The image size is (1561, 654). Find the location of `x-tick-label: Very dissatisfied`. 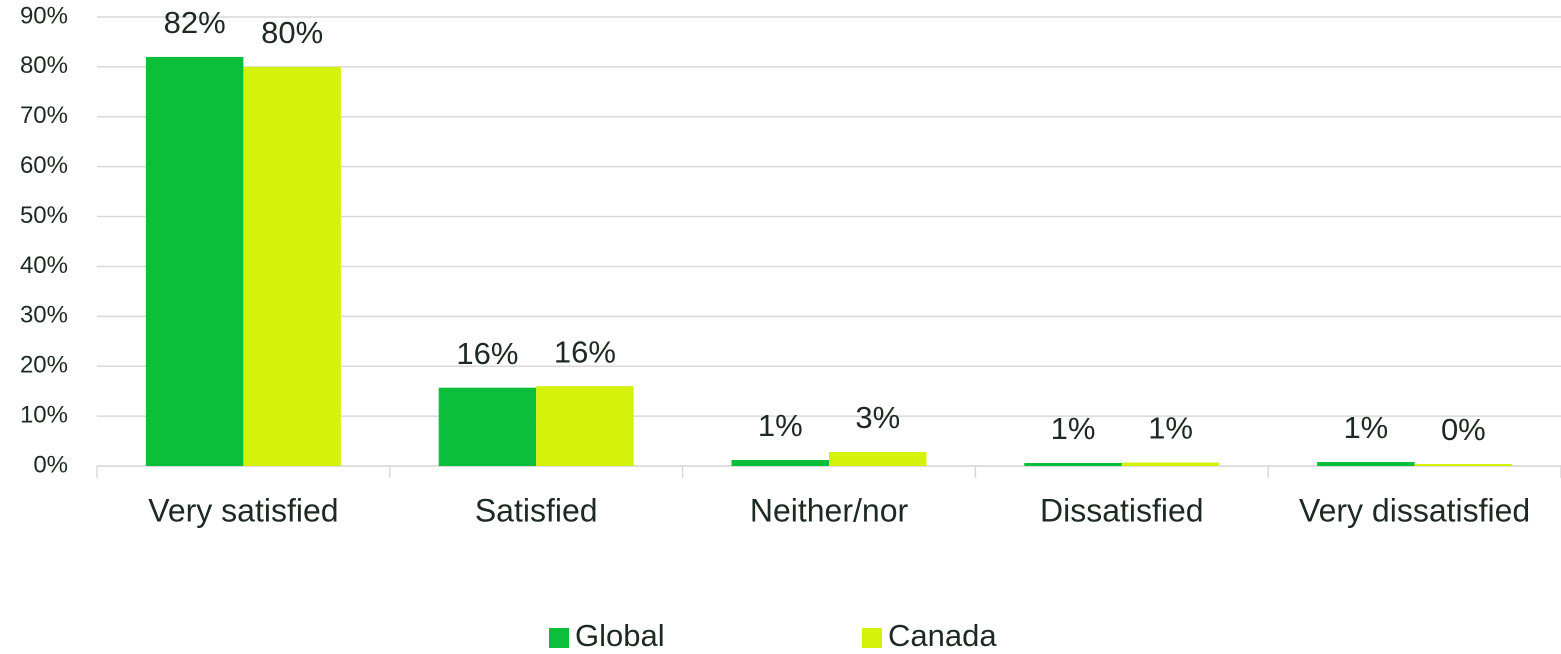

x-tick-label: Very dissatisfied is located at coordinates (1414, 510).